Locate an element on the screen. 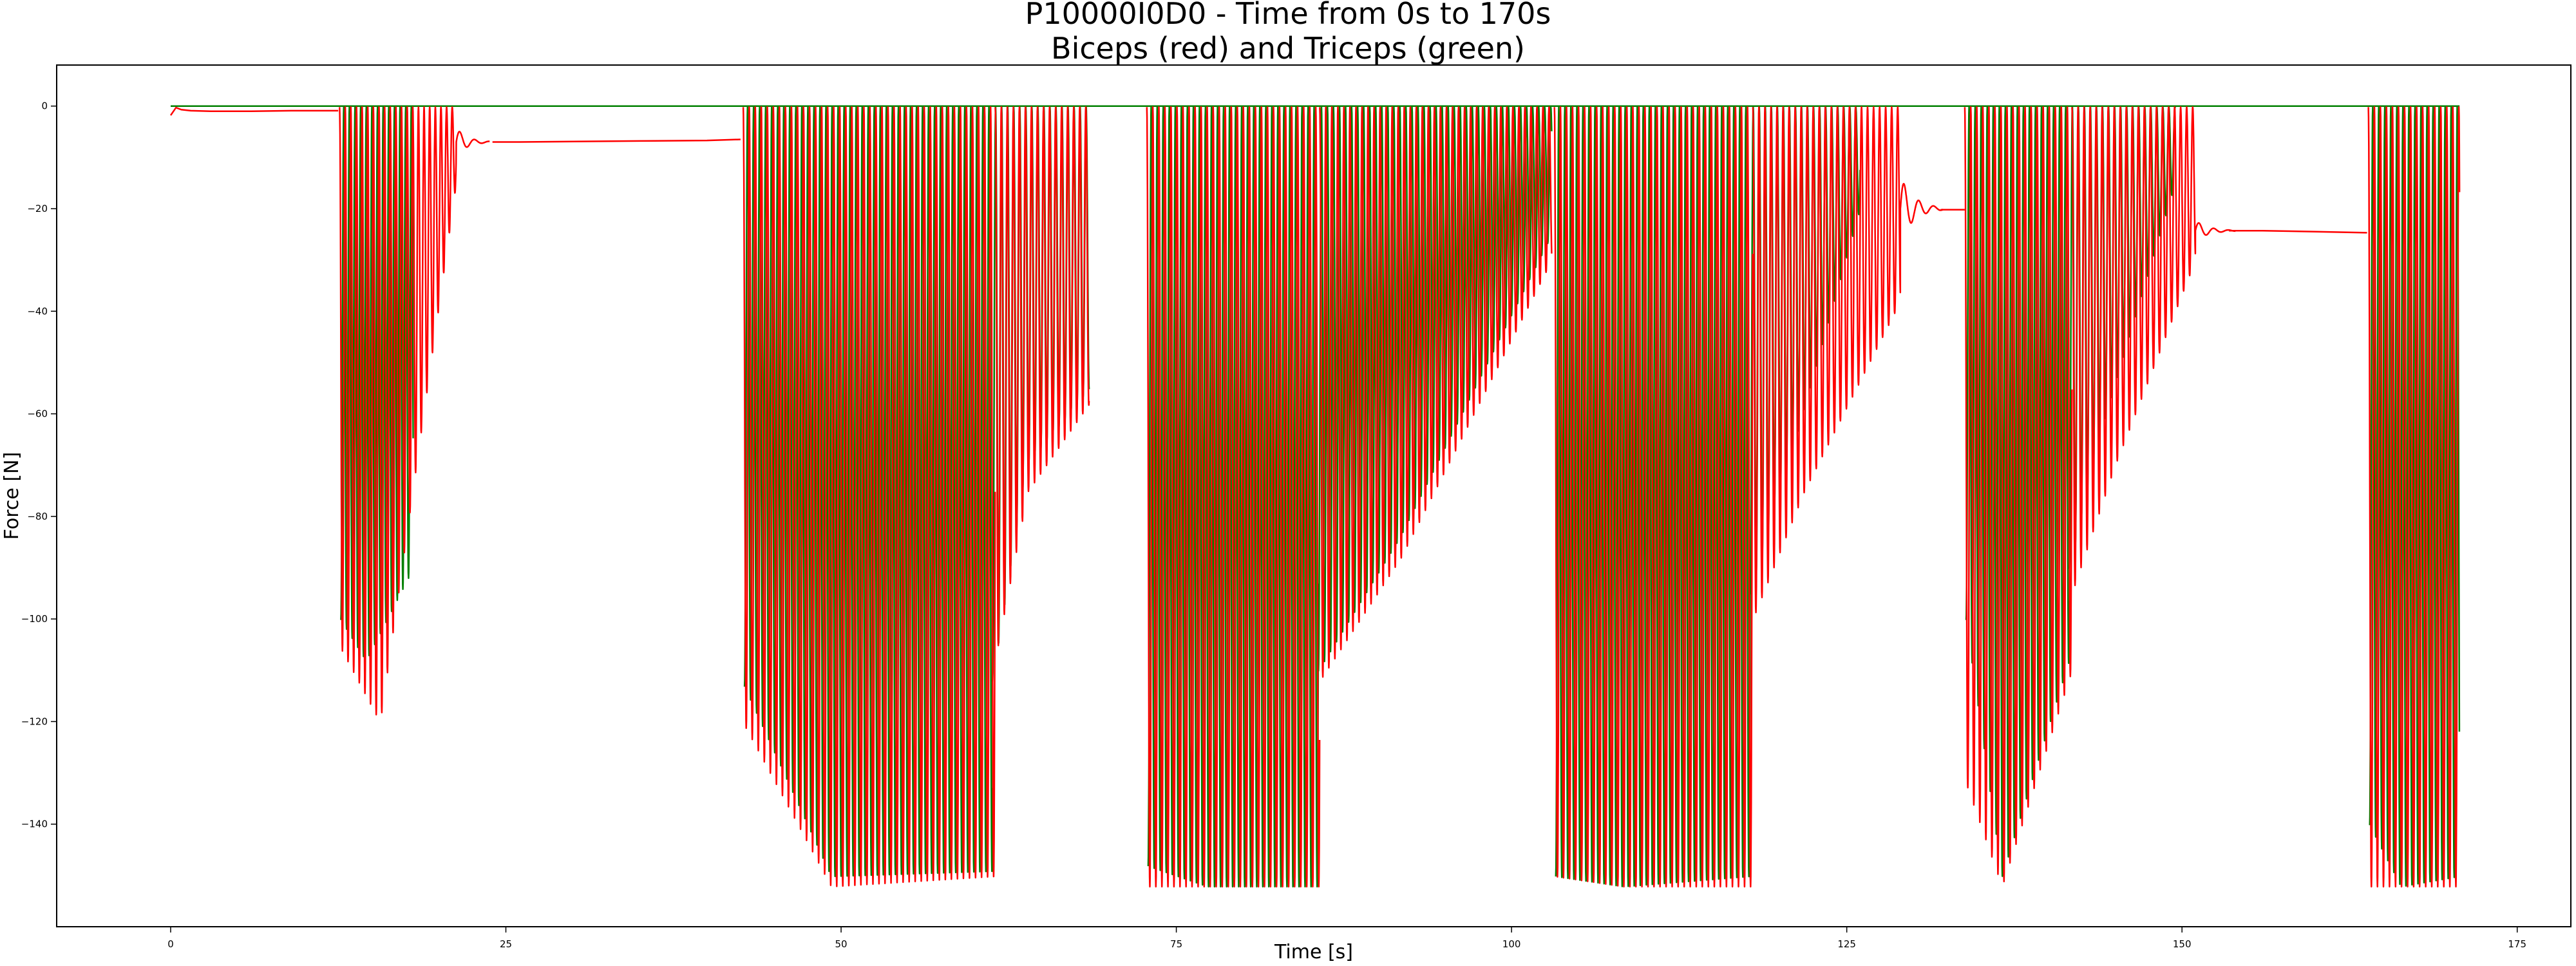  x-axis-ticks: 0 25 50 75 100 125 150 175 is located at coordinates (1347, 939).